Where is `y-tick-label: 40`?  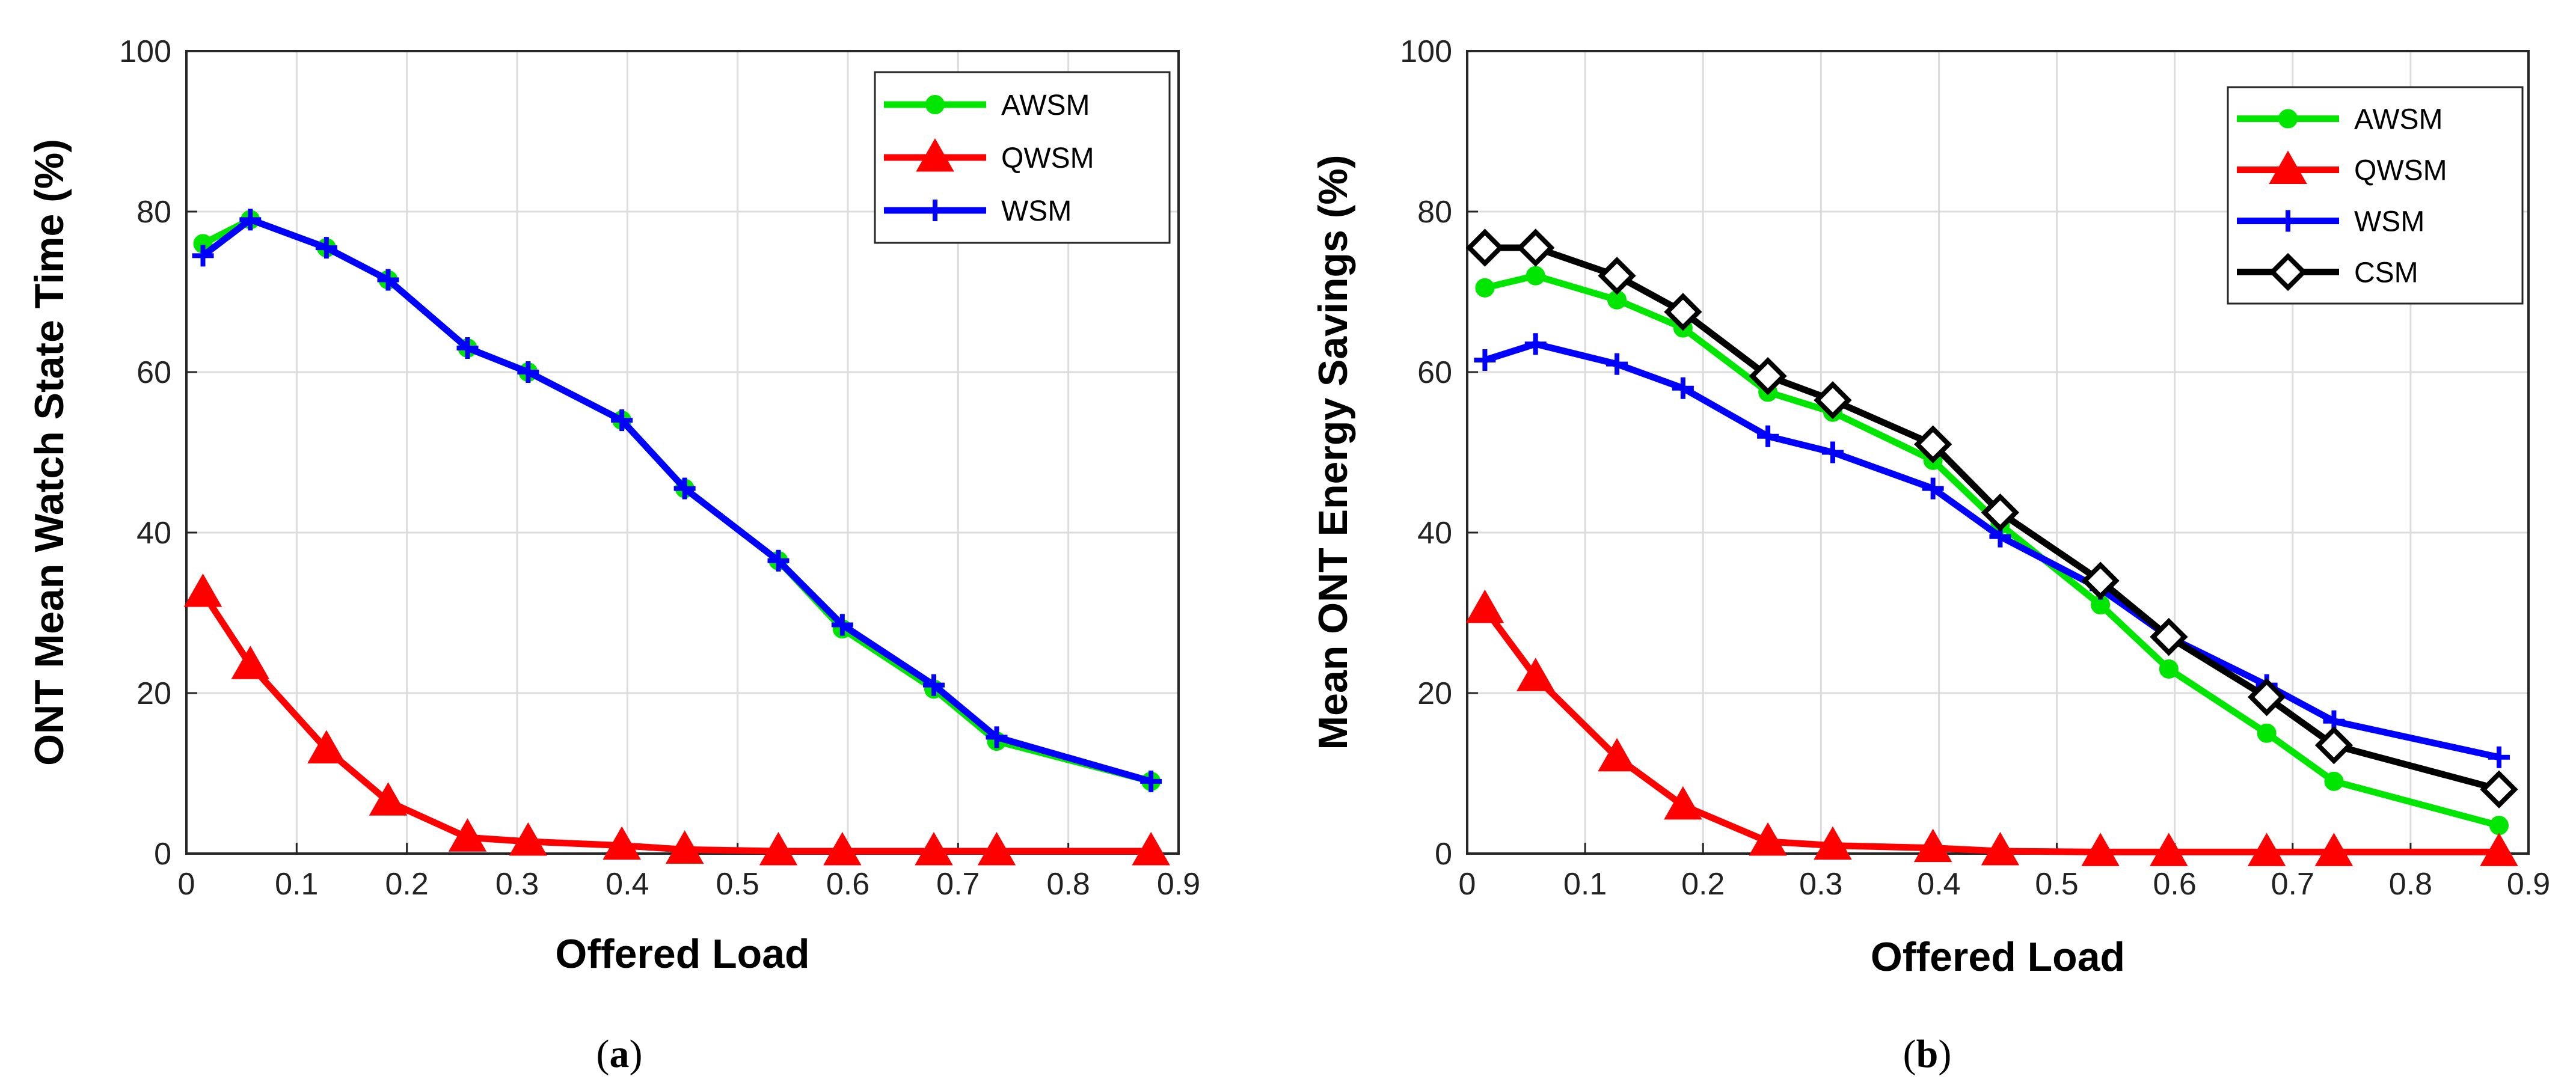
y-tick-label: 40 is located at coordinates (1434, 534).